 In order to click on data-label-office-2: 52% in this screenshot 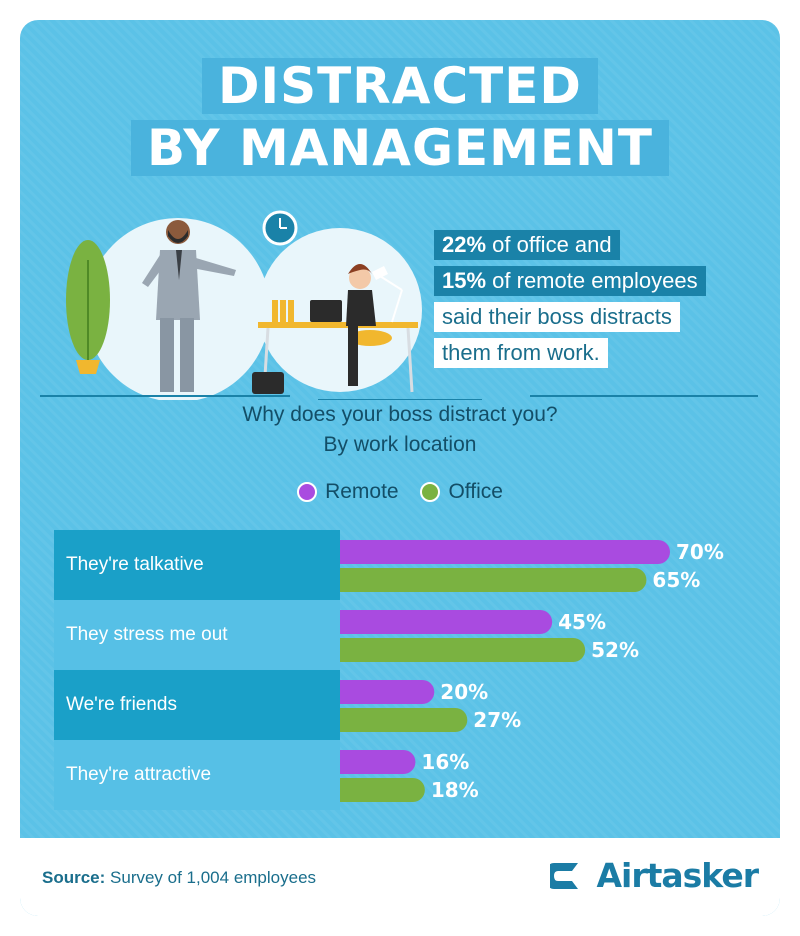, I will do `click(615, 650)`.